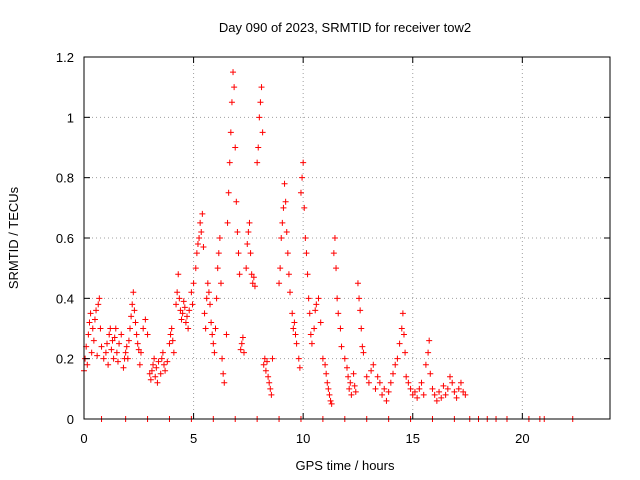 This screenshot has height=480, width=640. What do you see at coordinates (413, 438) in the screenshot?
I see `x-tick-label: 15` at bounding box center [413, 438].